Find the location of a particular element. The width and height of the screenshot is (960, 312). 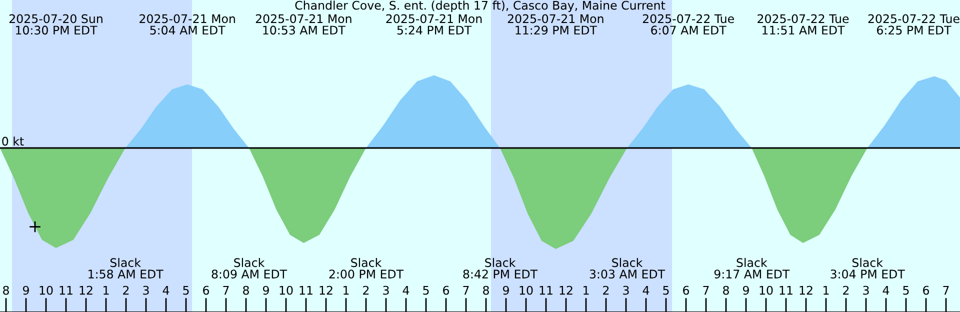

text: 2025-07-22 Tue 6:07 AM EDT is located at coordinates (688, 24).